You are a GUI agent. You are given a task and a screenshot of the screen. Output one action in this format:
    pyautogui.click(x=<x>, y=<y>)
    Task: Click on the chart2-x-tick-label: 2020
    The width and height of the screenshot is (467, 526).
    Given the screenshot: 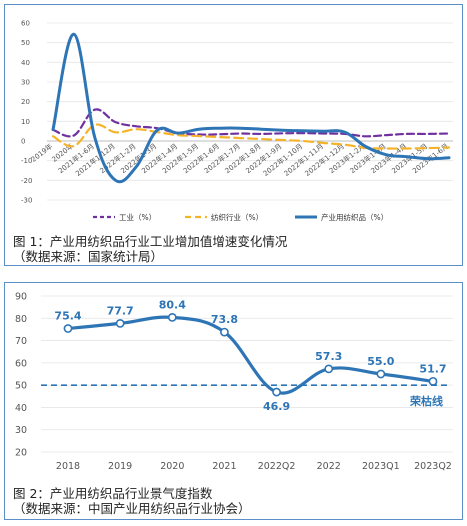 What is the action you would take?
    pyautogui.click(x=172, y=466)
    